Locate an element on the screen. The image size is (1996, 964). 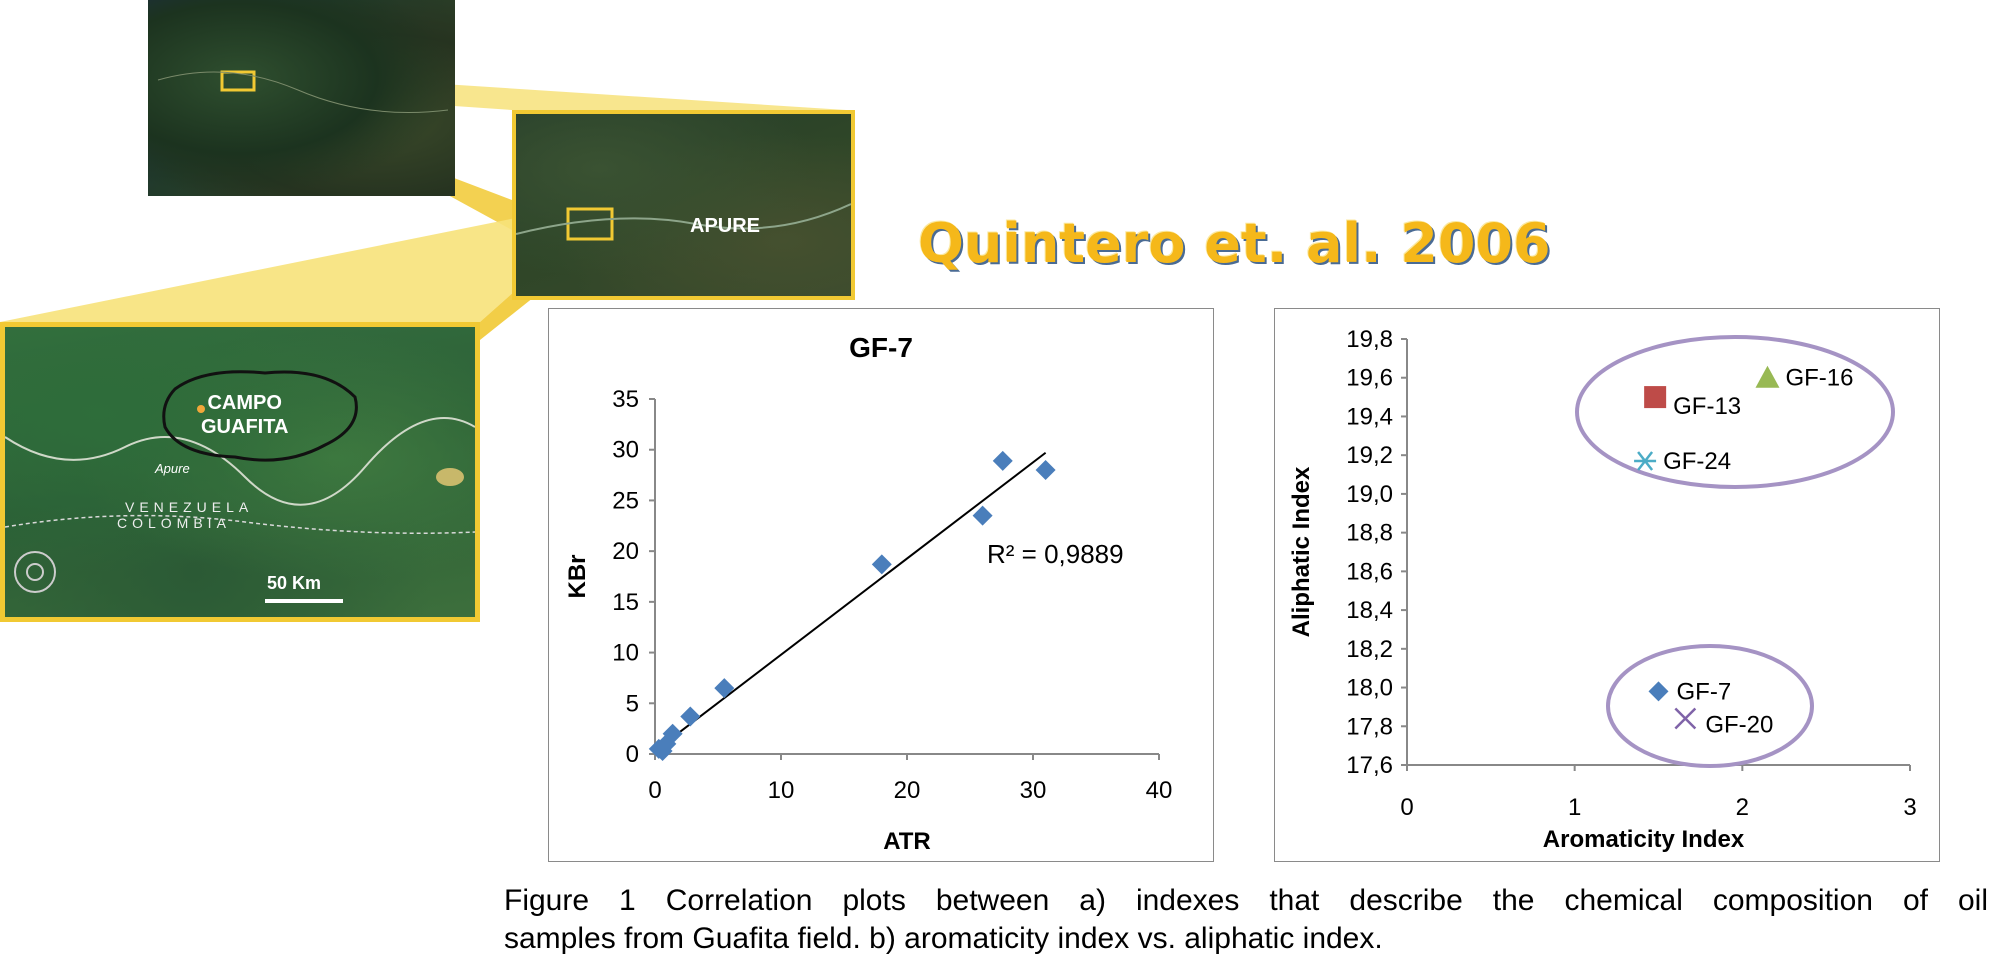
y-tick-label: 19,4 is located at coordinates (1369, 416).